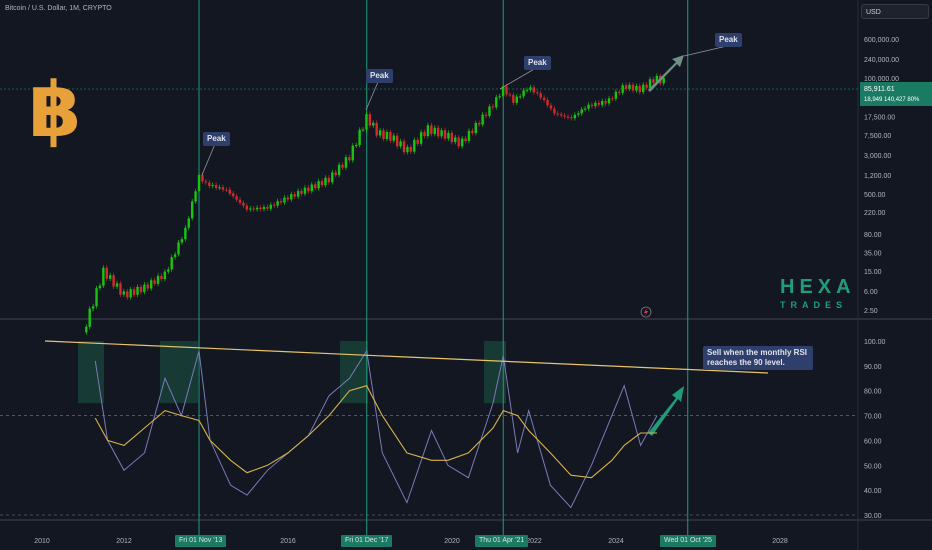 The image size is (932, 550). What do you see at coordinates (879, 117) in the screenshot?
I see `price-tick-label: 17,500.00` at bounding box center [879, 117].